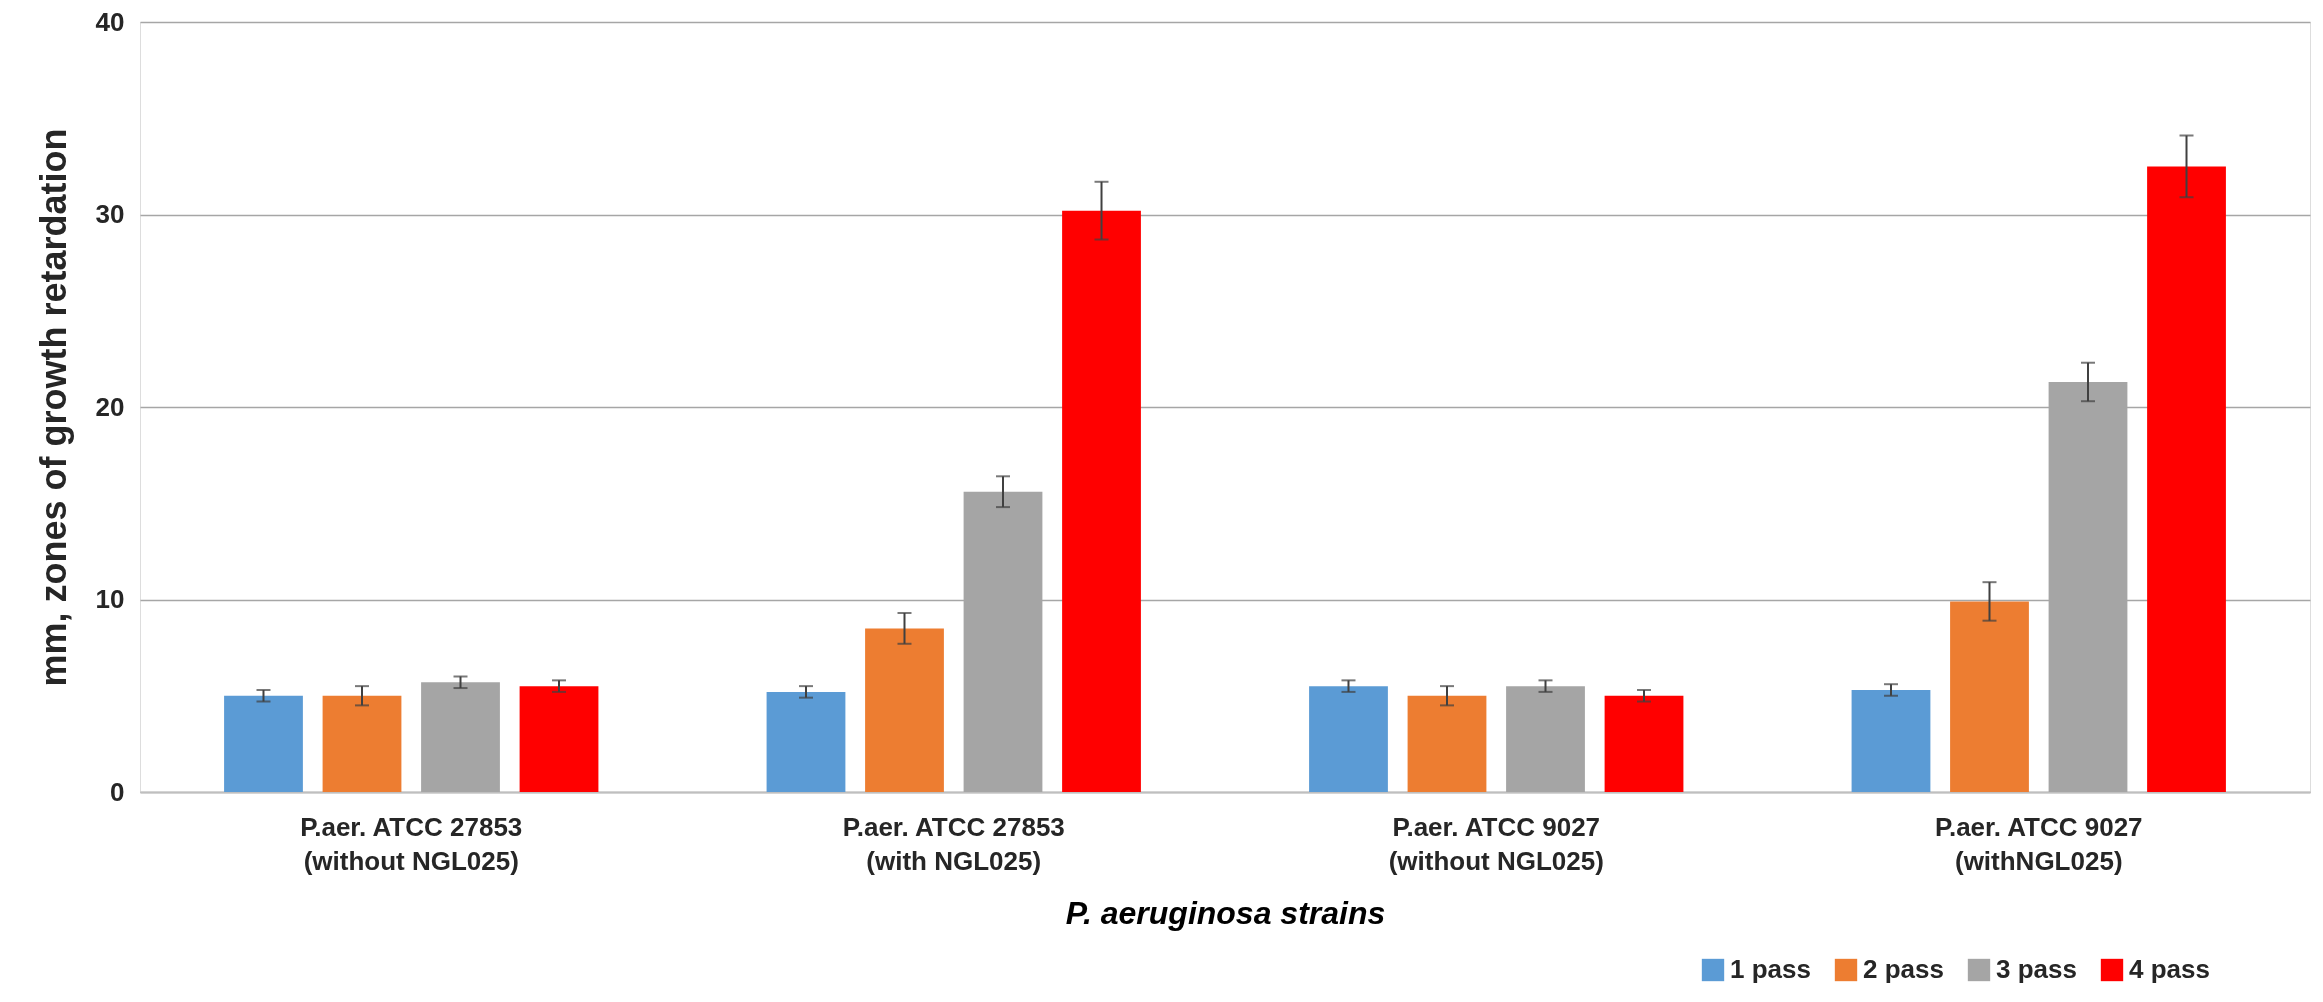 Image resolution: width=2323 pixels, height=1002 pixels. What do you see at coordinates (110, 406) in the screenshot?
I see `y-tick-label: 20` at bounding box center [110, 406].